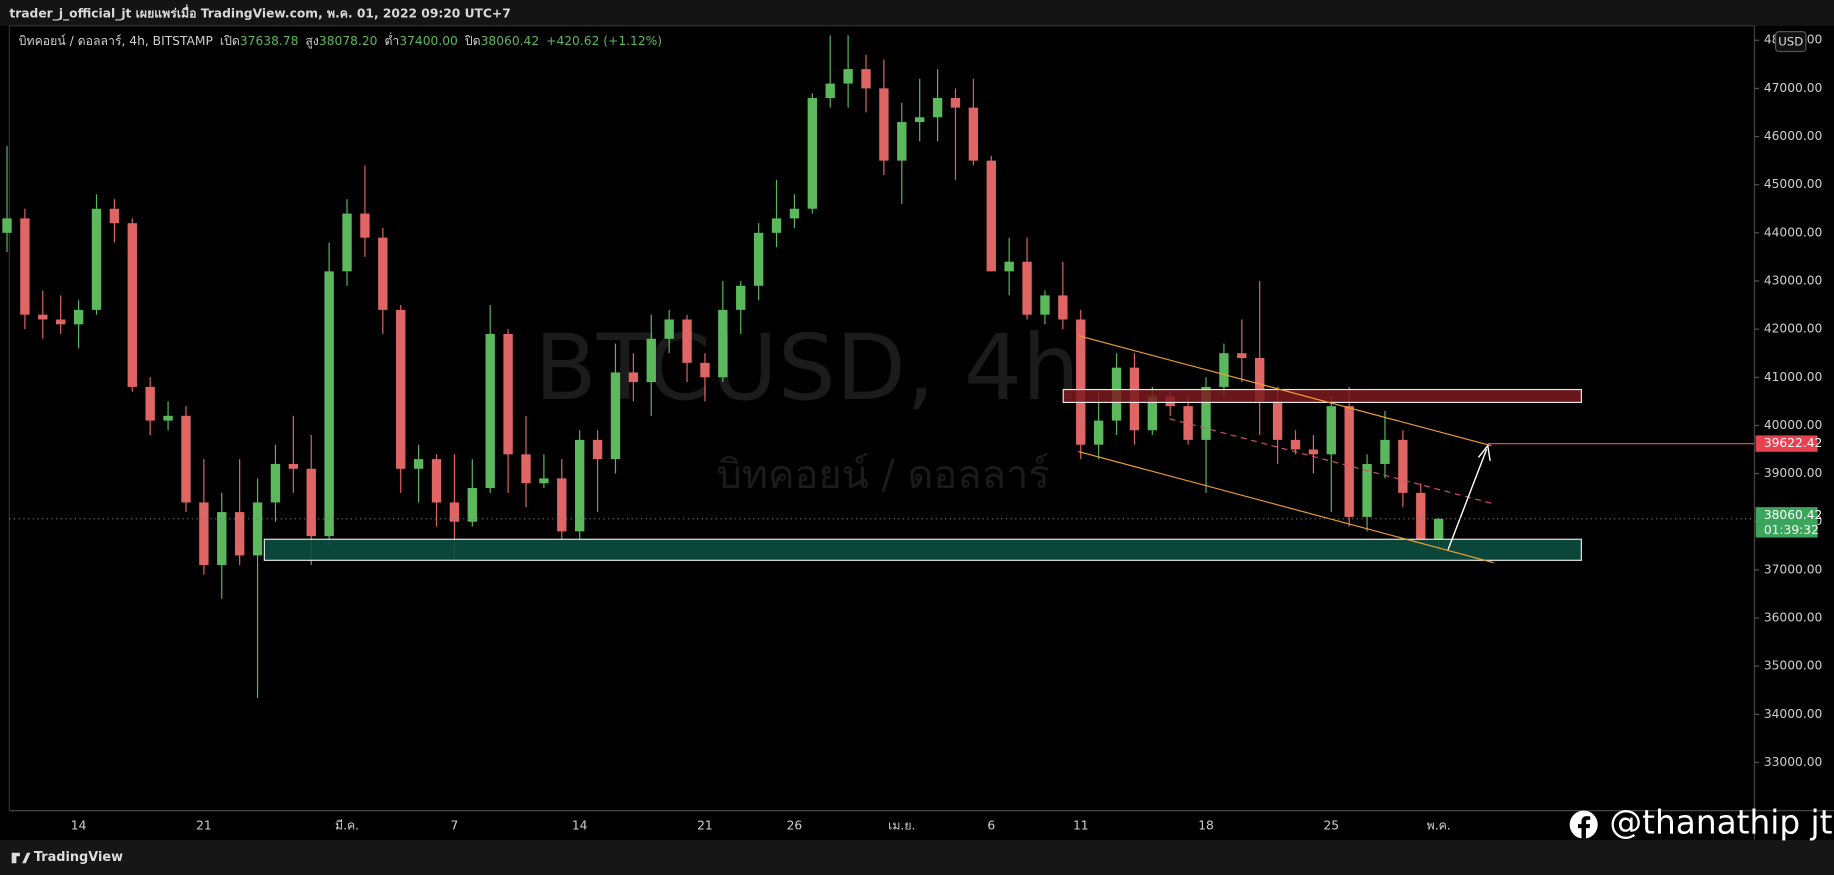 The width and height of the screenshot is (1834, 875). Describe the element at coordinates (1793, 443) in the screenshot. I see `target-label: 39622.42` at that location.